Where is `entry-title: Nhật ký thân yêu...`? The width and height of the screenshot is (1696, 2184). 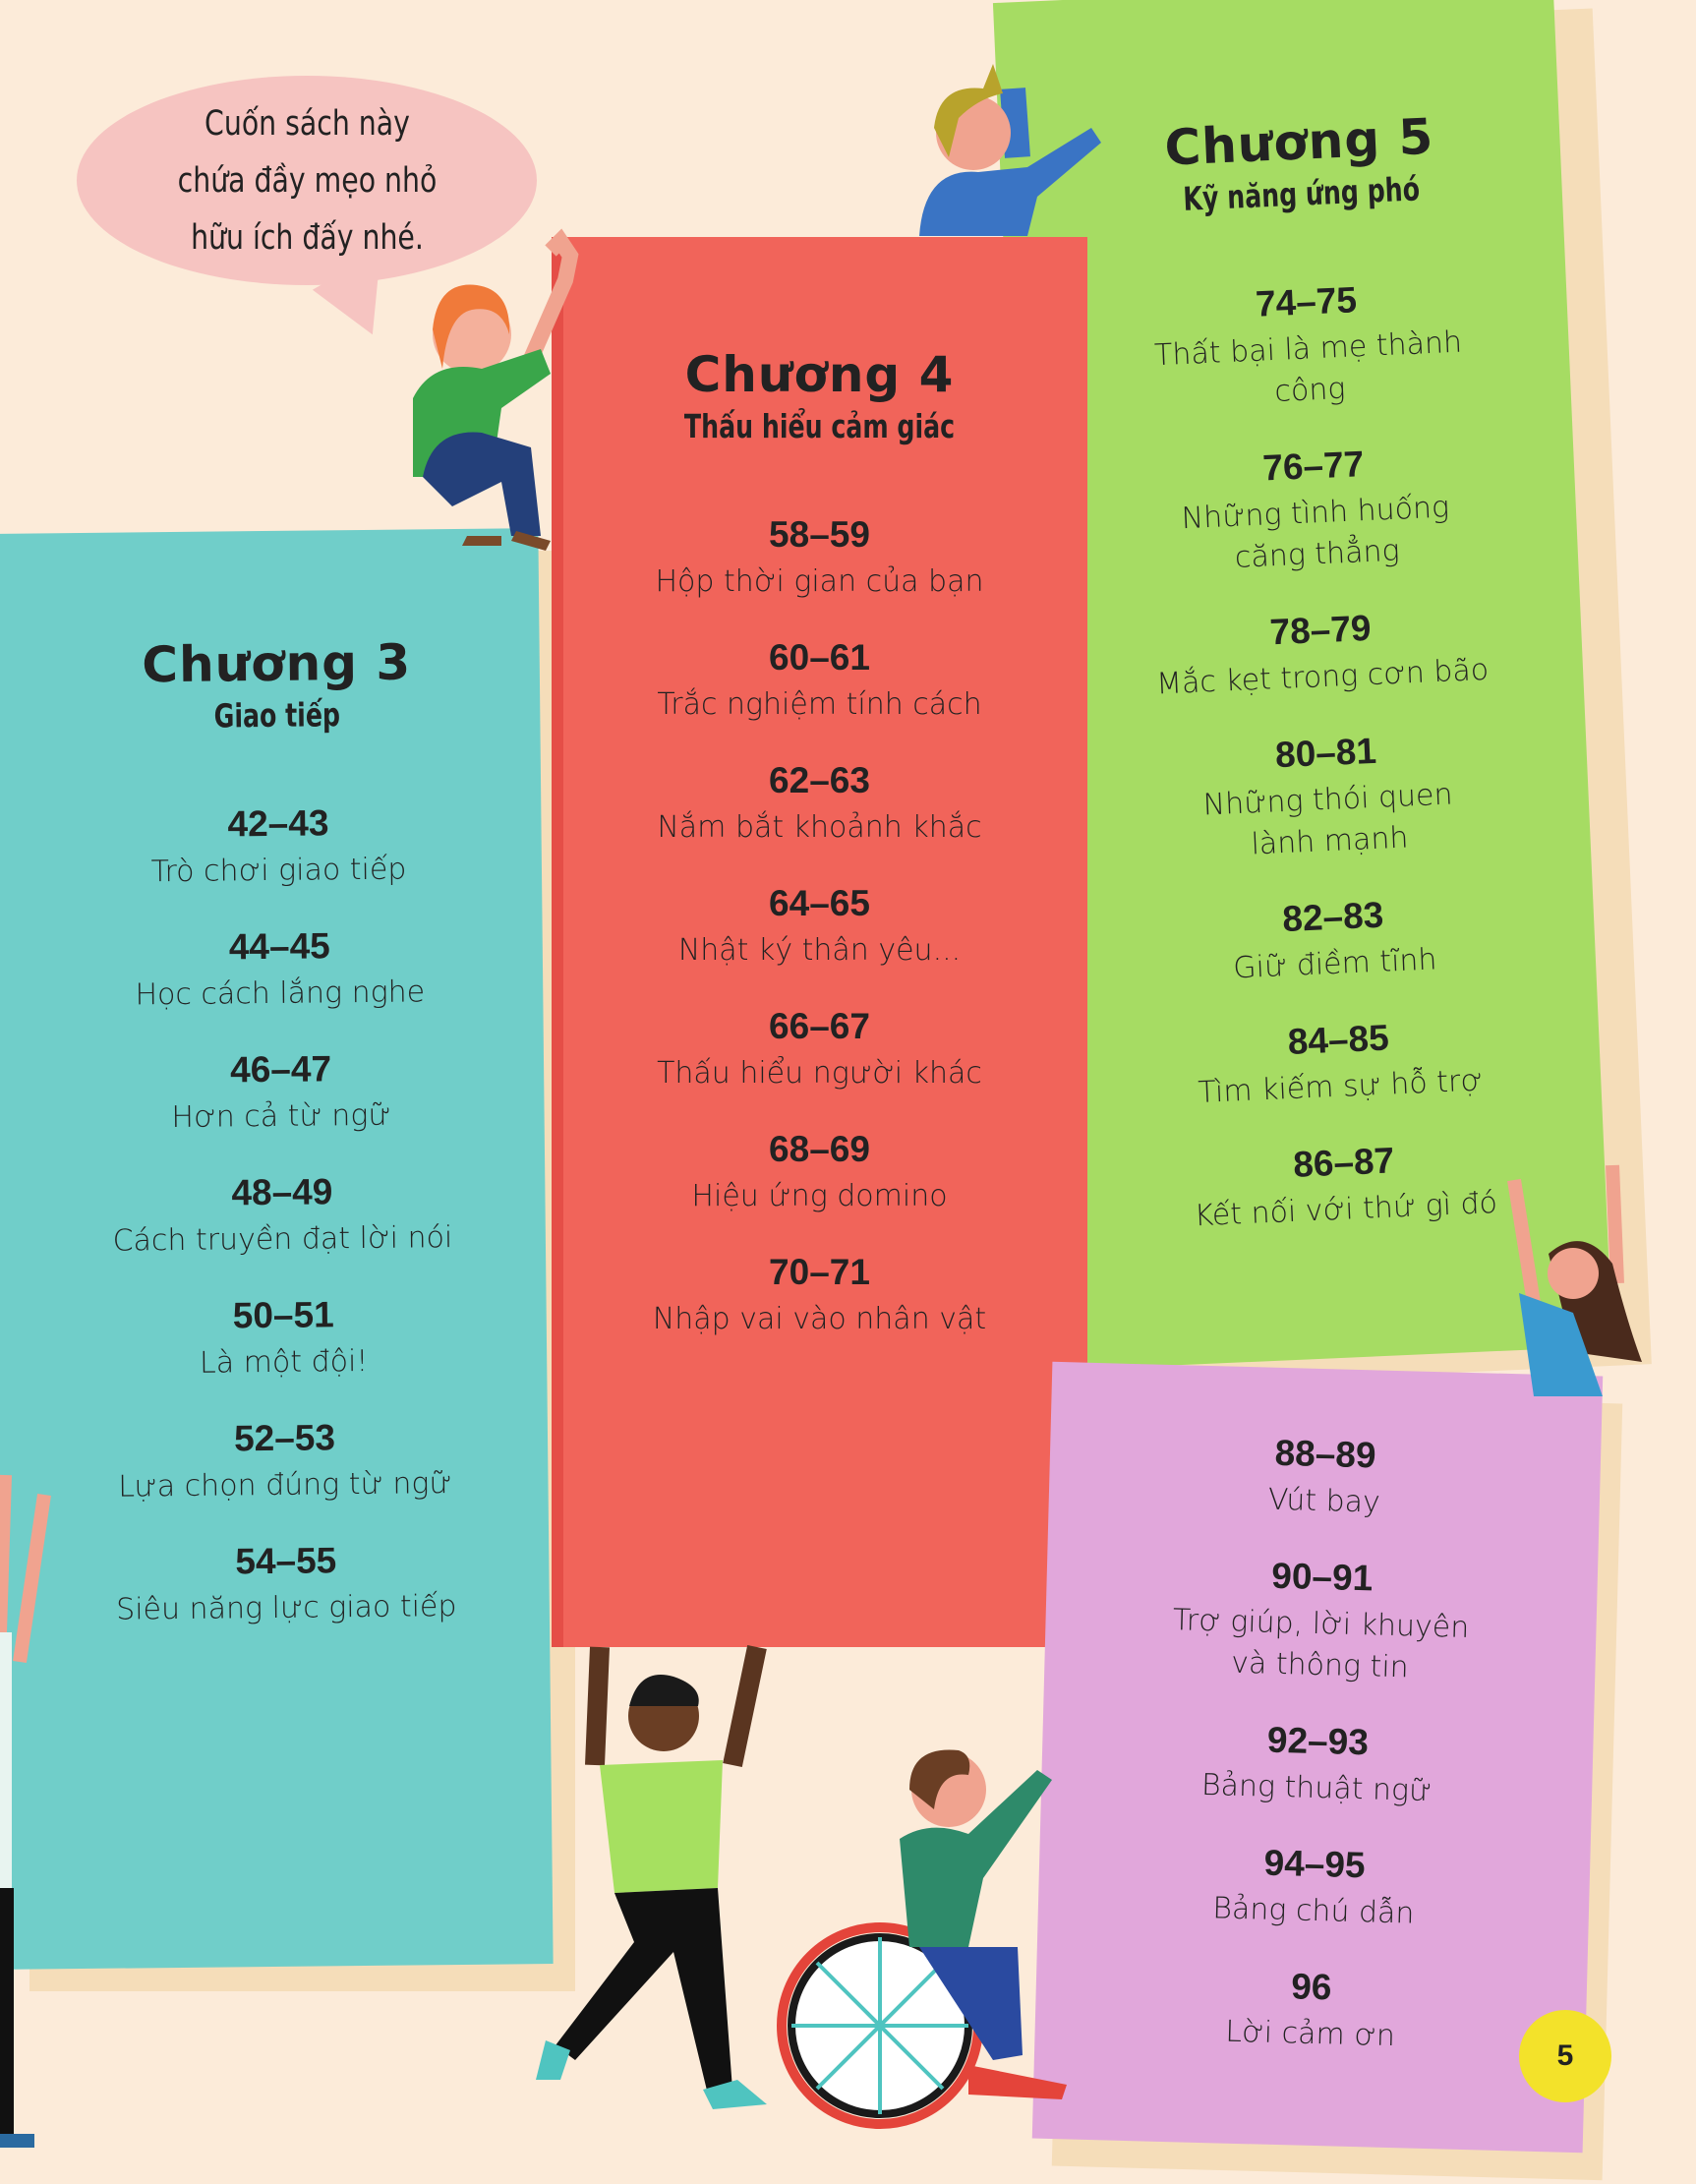 entry-title: Nhật ký thân yêu... is located at coordinates (819, 950).